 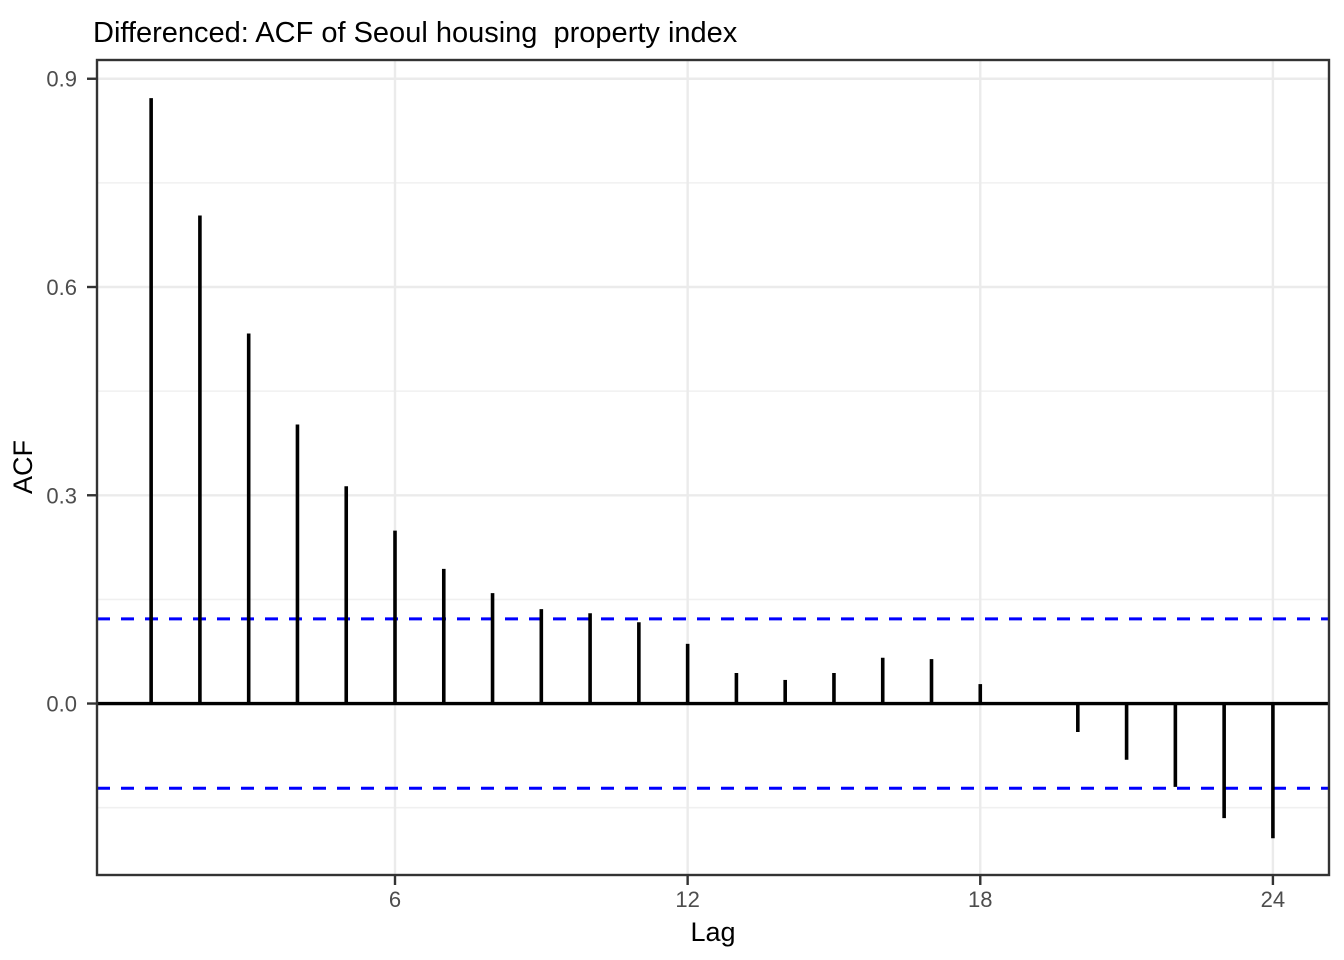 I want to click on x-tick-label: 6, so click(x=395, y=899).